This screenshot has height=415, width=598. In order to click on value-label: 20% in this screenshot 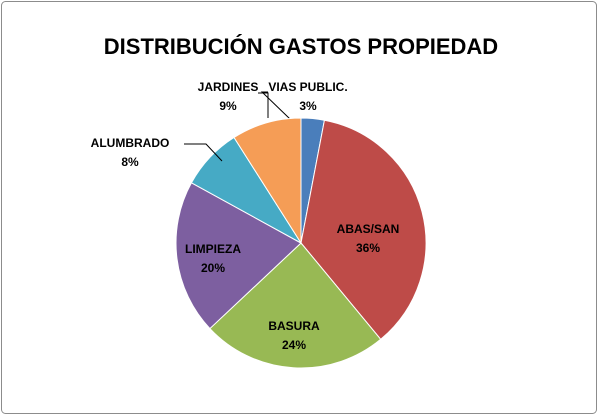, I will do `click(213, 268)`.